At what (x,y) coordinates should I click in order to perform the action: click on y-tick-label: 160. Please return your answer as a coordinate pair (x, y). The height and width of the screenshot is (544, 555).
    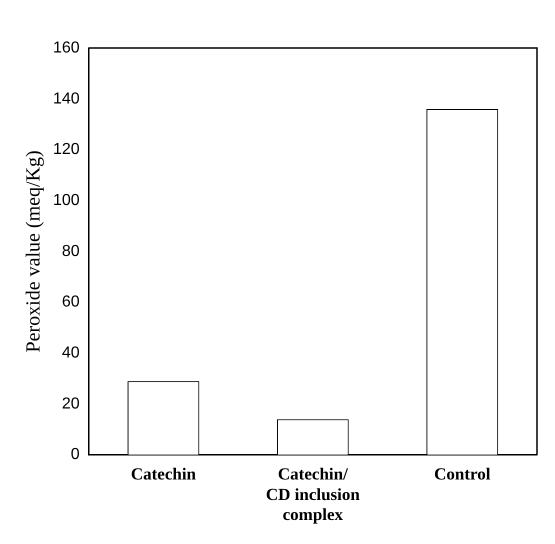
    Looking at the image, I should click on (66, 47).